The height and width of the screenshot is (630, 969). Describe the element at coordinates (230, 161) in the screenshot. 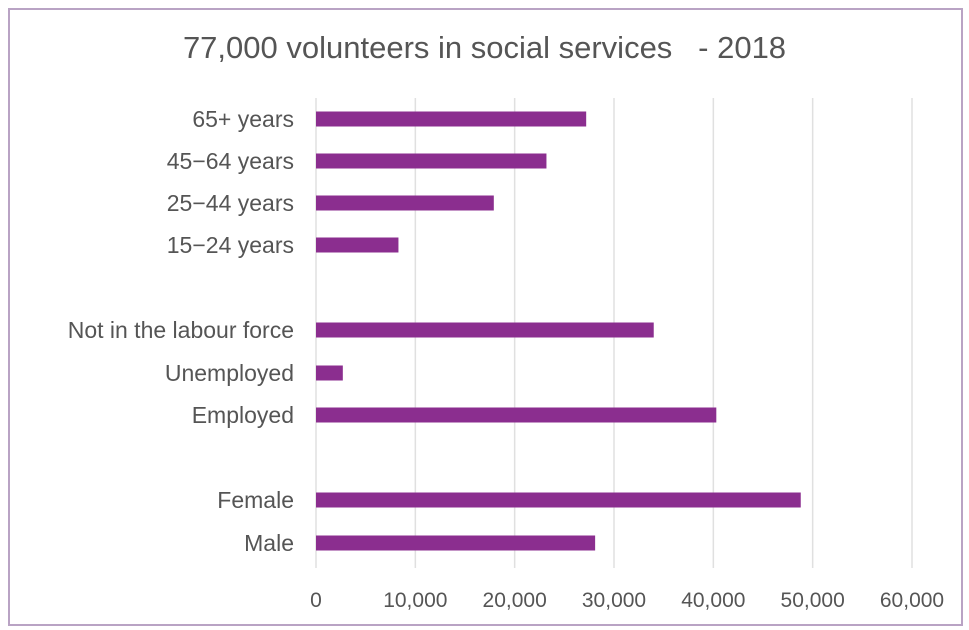

I see `category-label: 45−64 years` at that location.